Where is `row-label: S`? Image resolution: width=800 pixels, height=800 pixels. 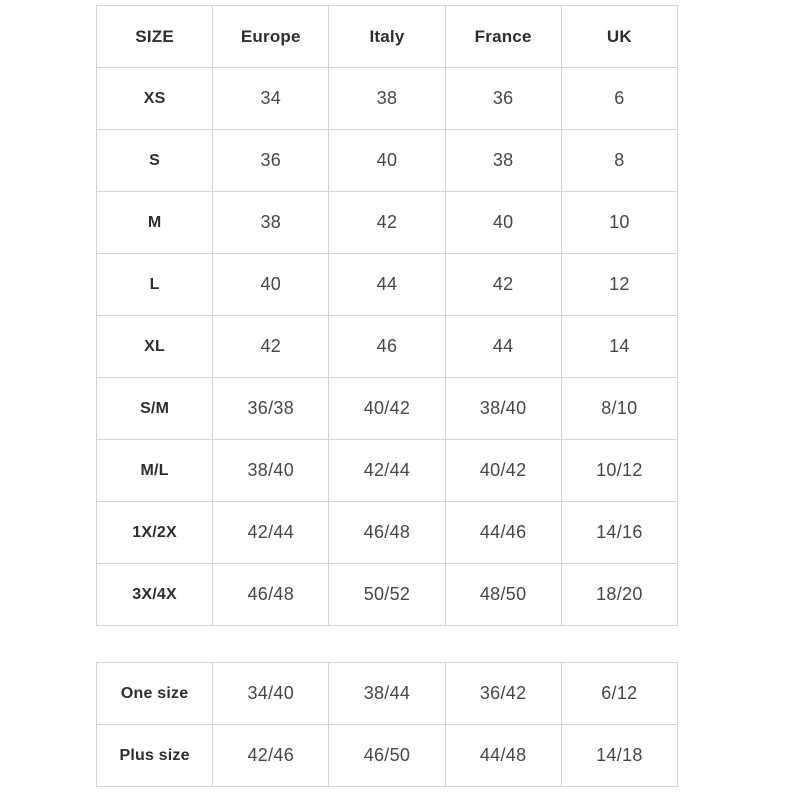
row-label: S is located at coordinates (154, 160).